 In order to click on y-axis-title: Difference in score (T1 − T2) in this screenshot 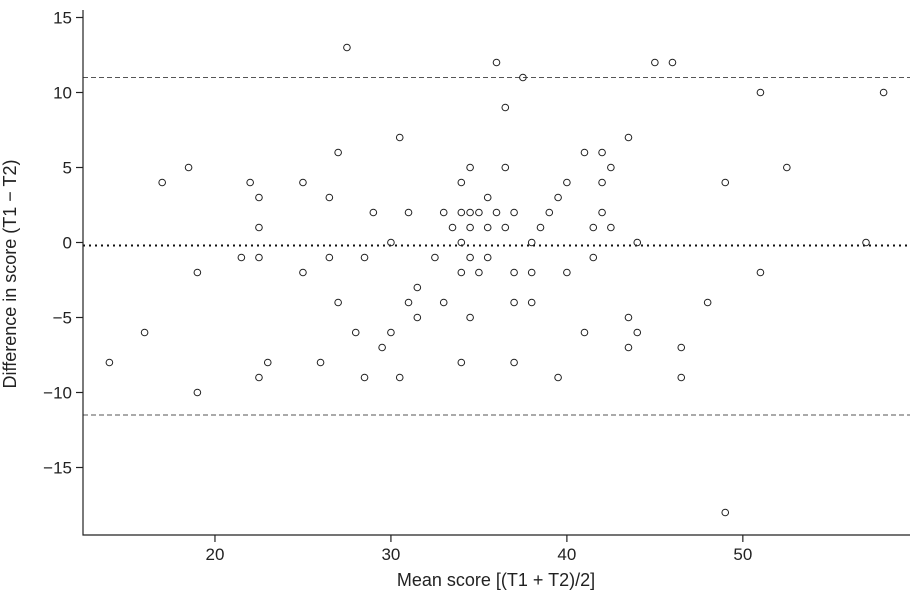, I will do `click(10, 274)`.